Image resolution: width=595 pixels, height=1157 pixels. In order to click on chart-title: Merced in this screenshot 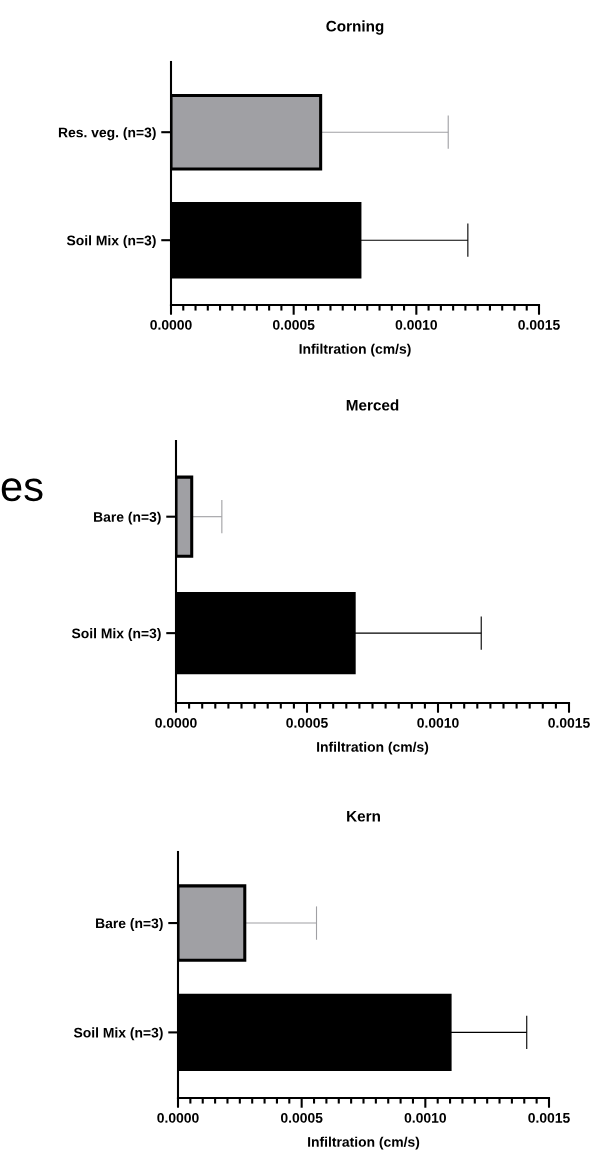, I will do `click(372, 405)`.